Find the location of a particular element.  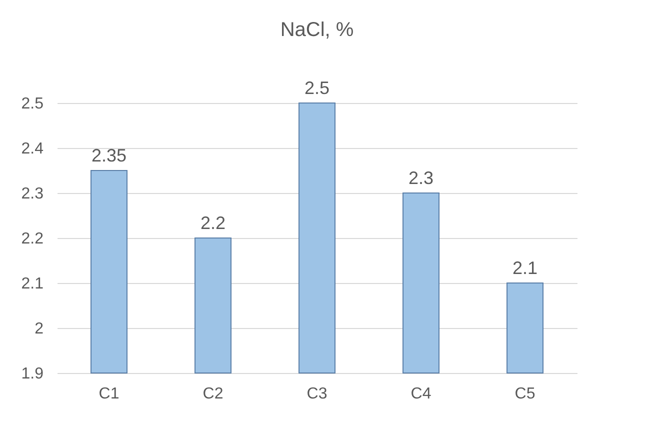

data-label: 2.2 is located at coordinates (213, 223).